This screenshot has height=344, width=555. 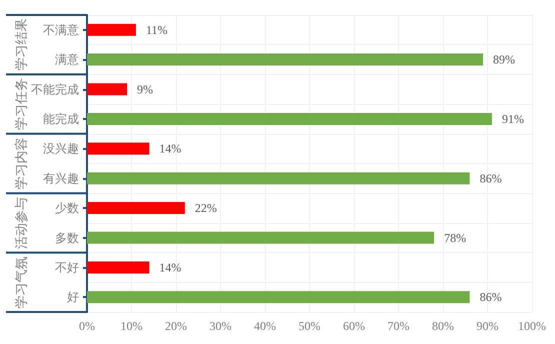 I want to click on x-tick-label: 40%, so click(x=265, y=326).